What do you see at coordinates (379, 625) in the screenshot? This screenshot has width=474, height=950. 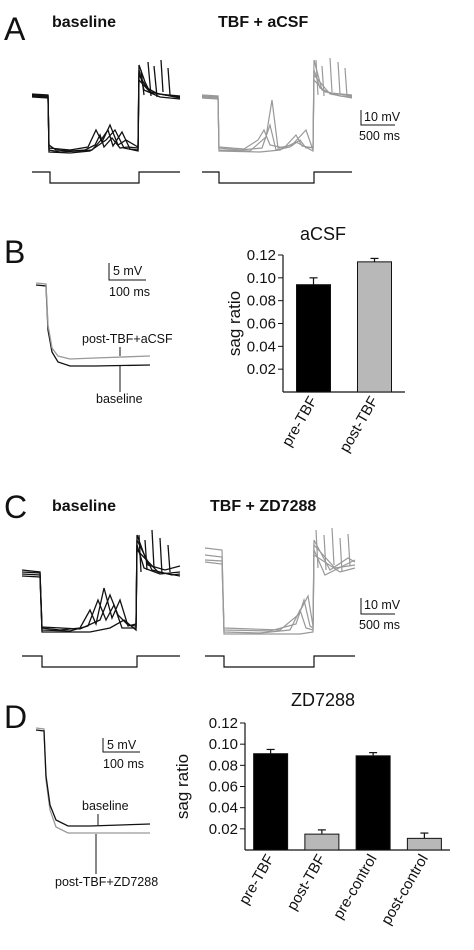 I see `panel-c-scale-ms: 500 ms` at bounding box center [379, 625].